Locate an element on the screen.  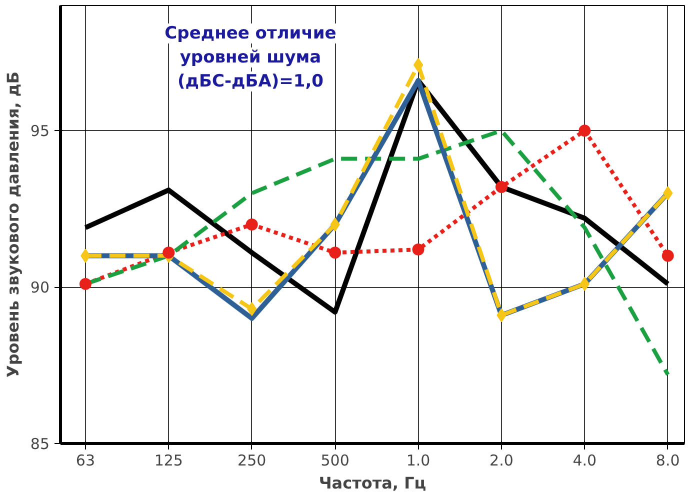
y-tick-label: 85 is located at coordinates (40, 444).